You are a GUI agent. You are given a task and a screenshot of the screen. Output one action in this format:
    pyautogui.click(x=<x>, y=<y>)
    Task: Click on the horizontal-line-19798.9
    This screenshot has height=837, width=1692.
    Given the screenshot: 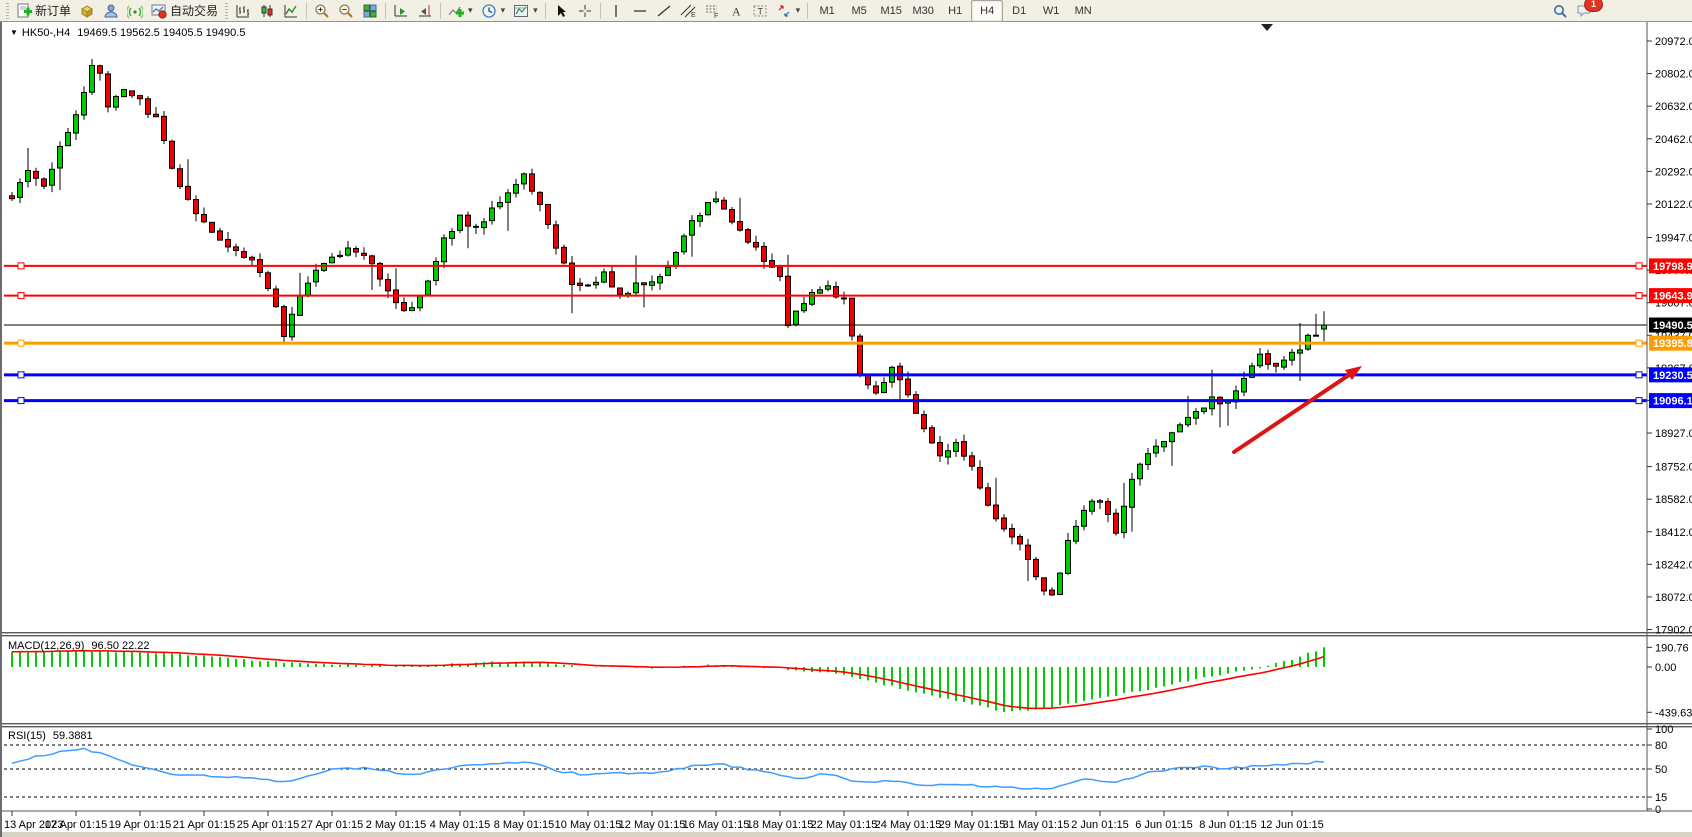 What is the action you would take?
    pyautogui.click(x=825, y=266)
    